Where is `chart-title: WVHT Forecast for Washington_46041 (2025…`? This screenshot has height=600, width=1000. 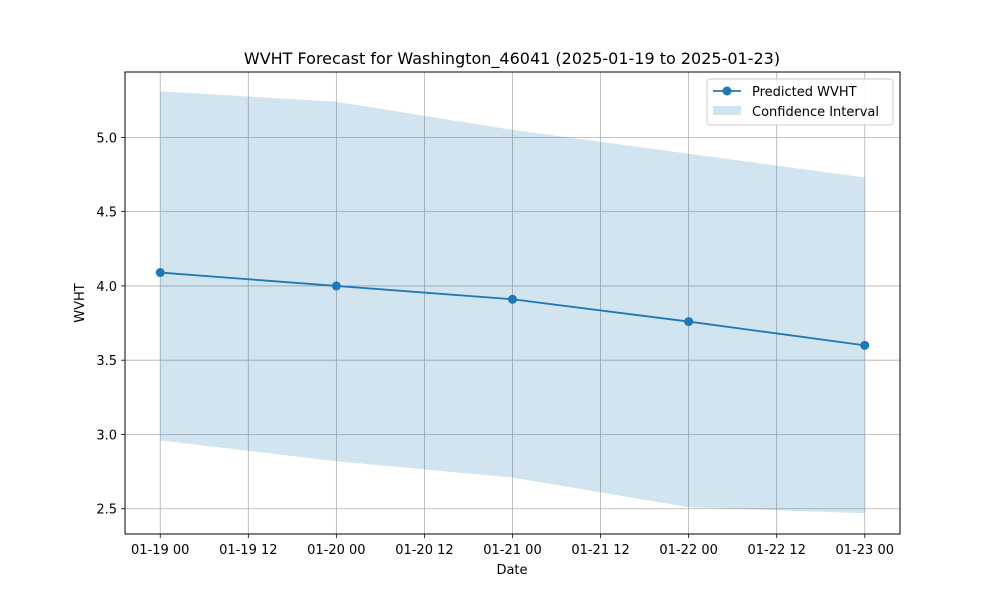
chart-title: WVHT Forecast for Washington_46041 (2025… is located at coordinates (512, 59).